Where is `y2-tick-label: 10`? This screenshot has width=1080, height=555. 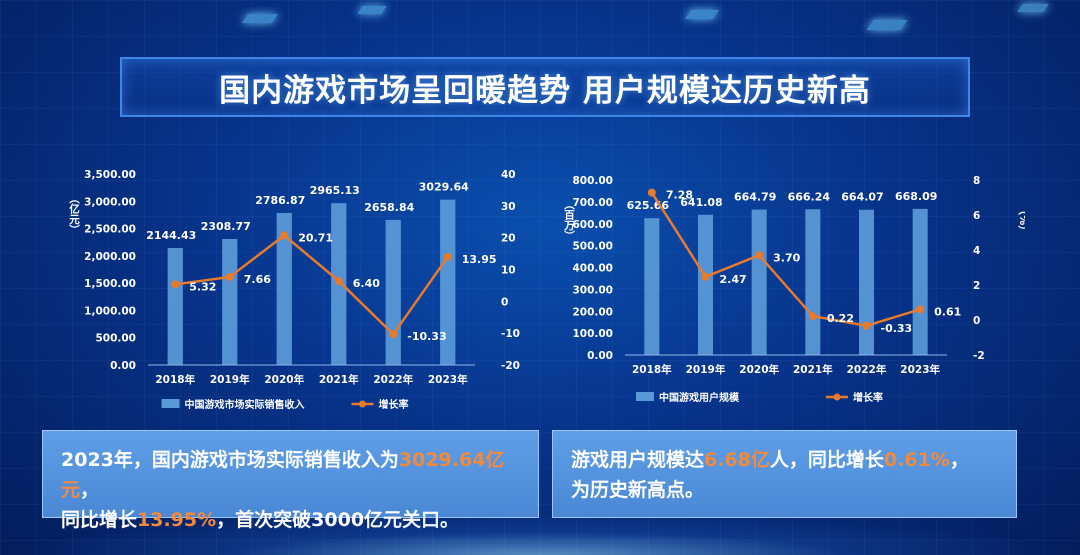 y2-tick-label: 10 is located at coordinates (508, 271).